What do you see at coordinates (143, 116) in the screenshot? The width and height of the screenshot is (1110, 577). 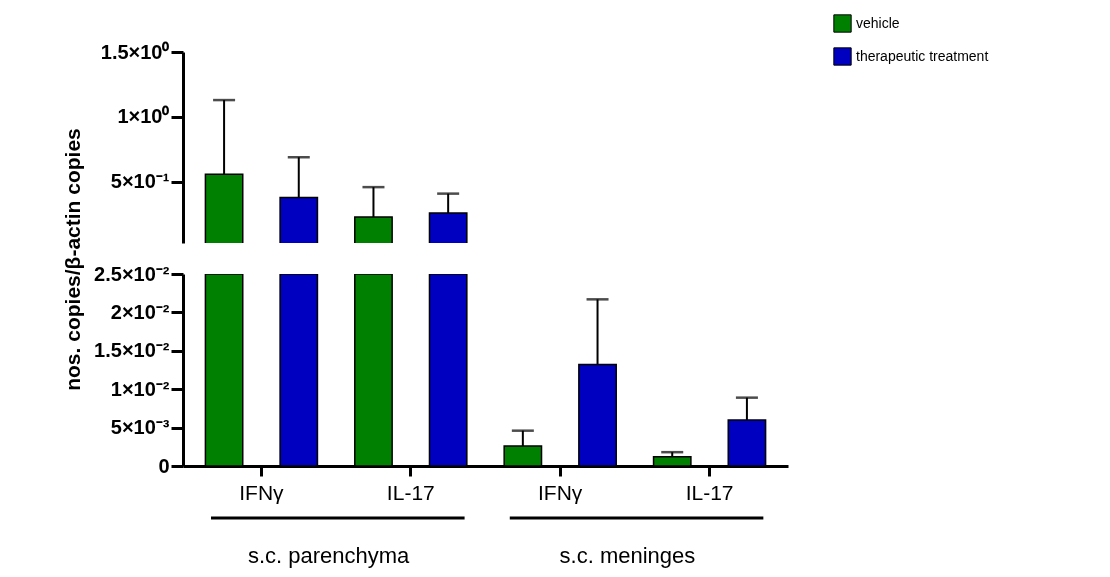 I see `y-tick-label: 1×10⁰` at bounding box center [143, 116].